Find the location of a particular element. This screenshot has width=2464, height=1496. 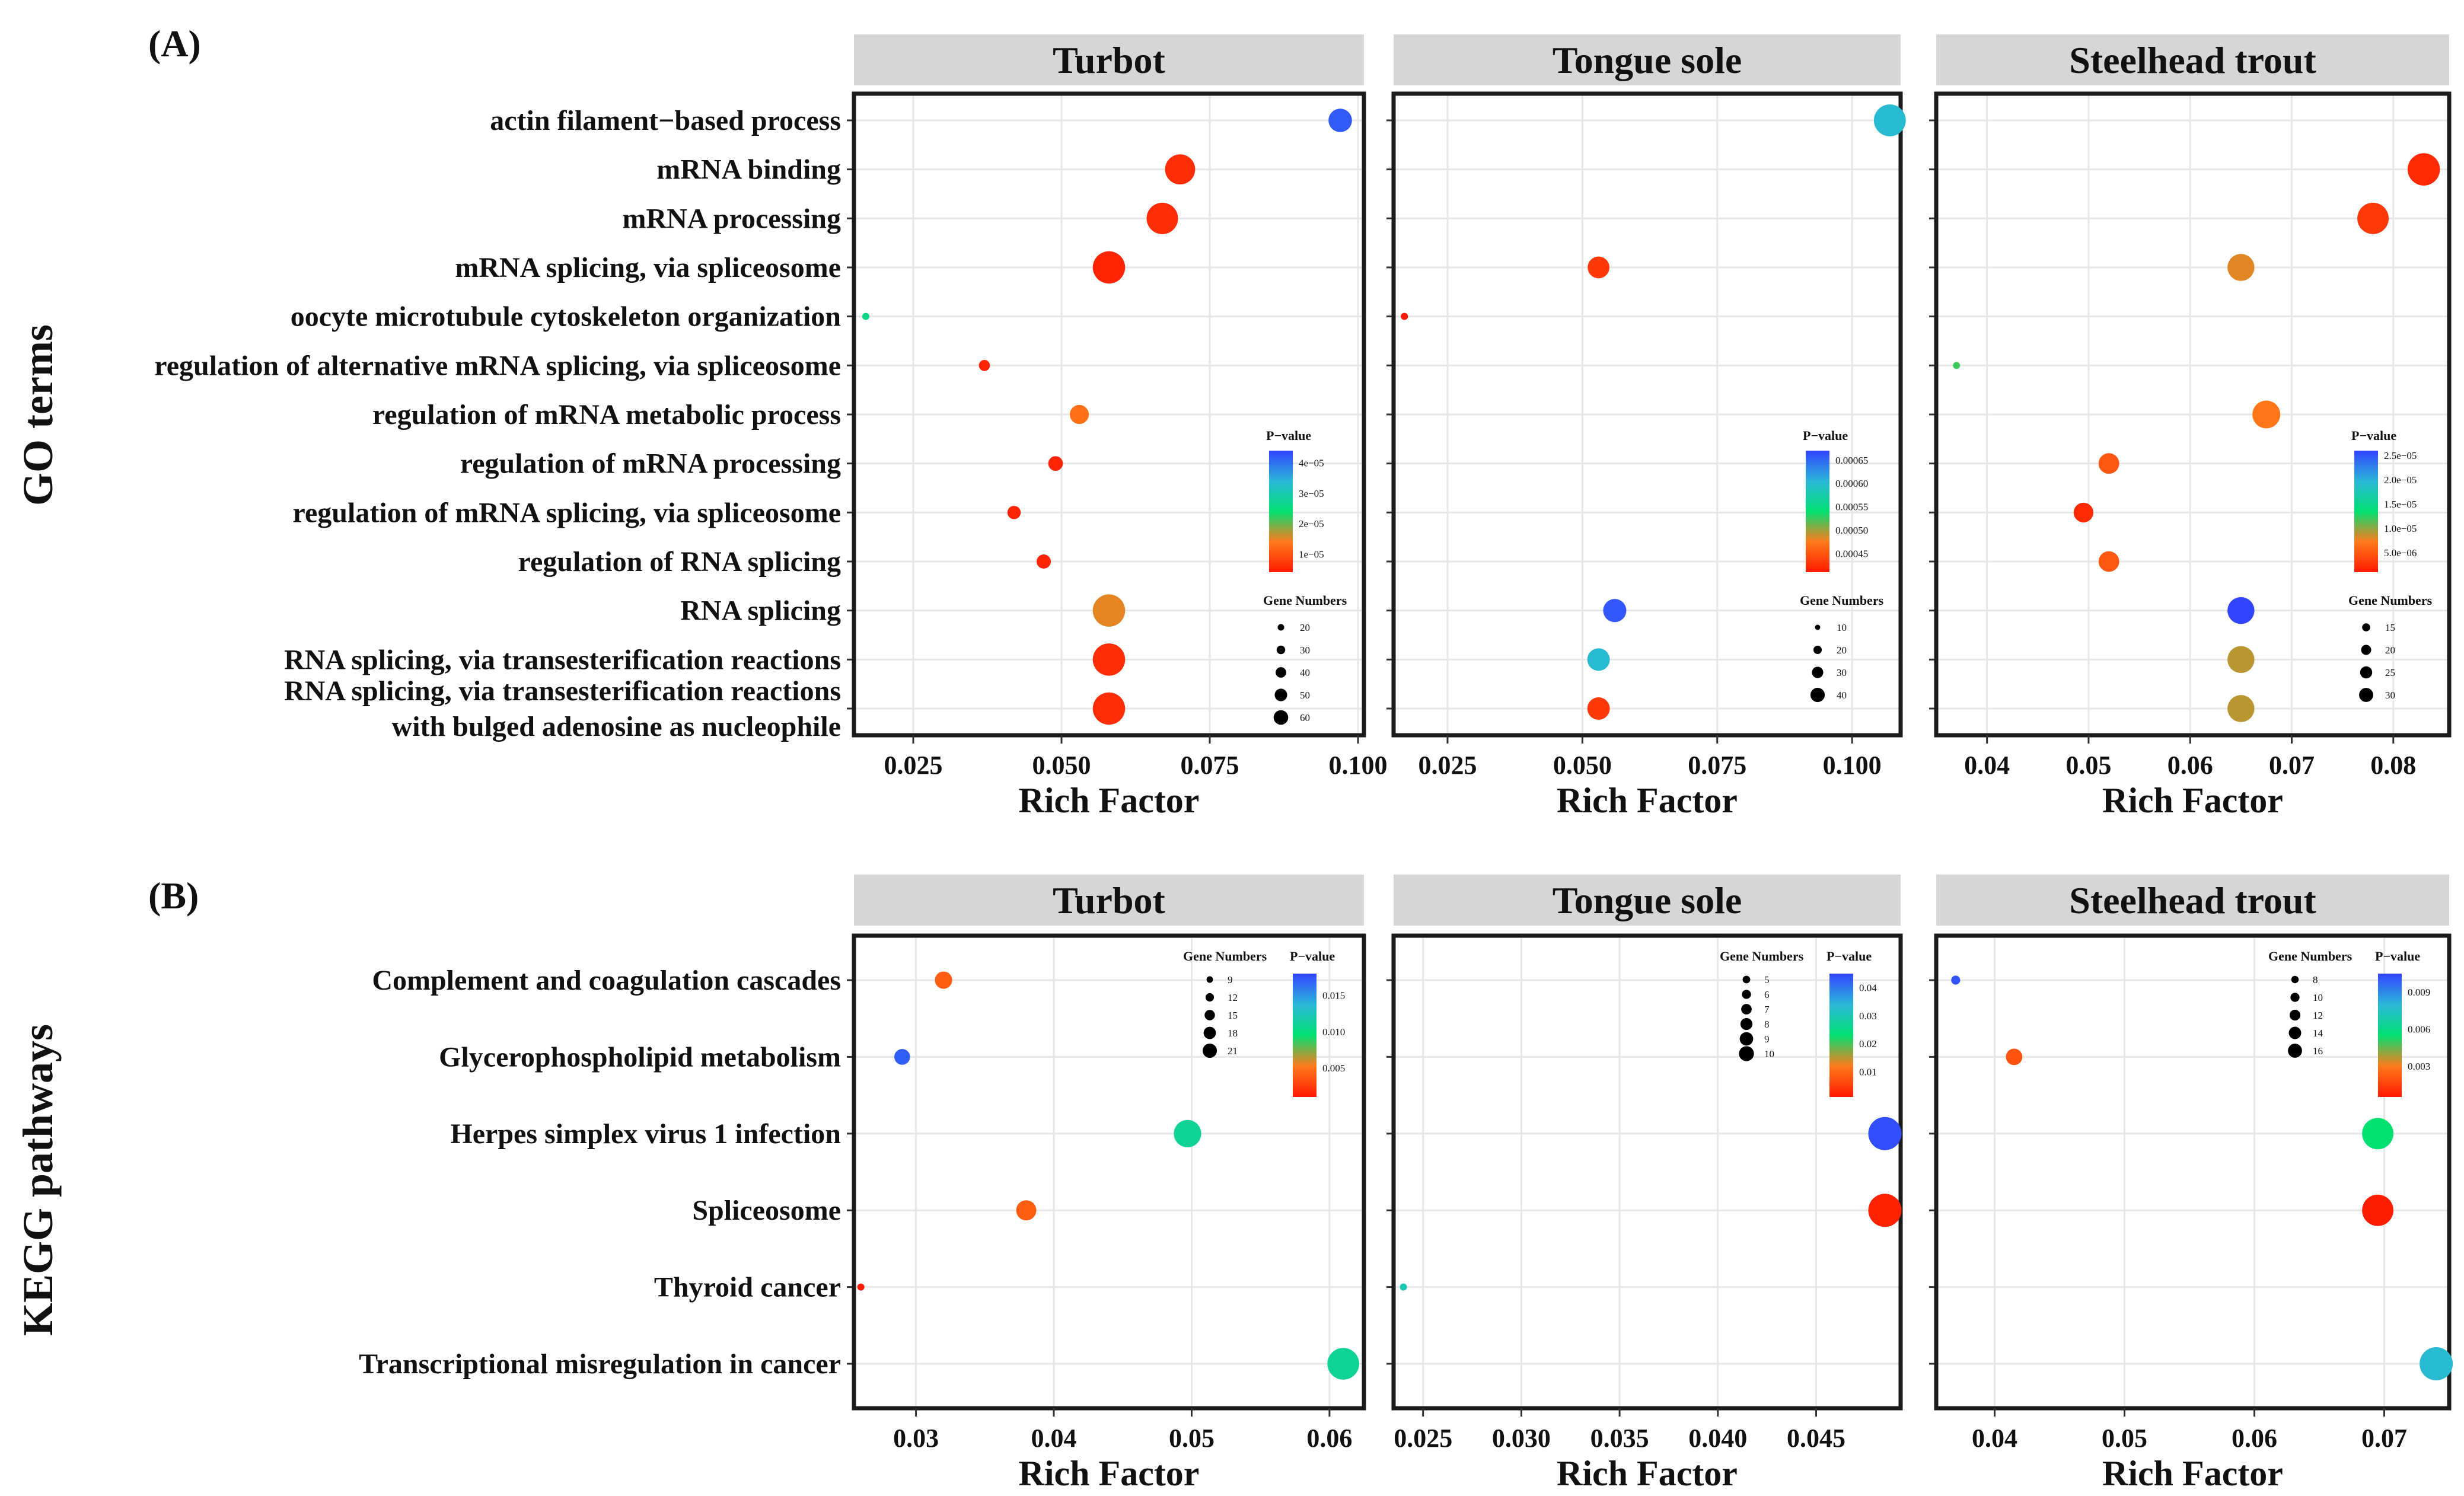

category-label: Thyroid cancer is located at coordinates (747, 1287).